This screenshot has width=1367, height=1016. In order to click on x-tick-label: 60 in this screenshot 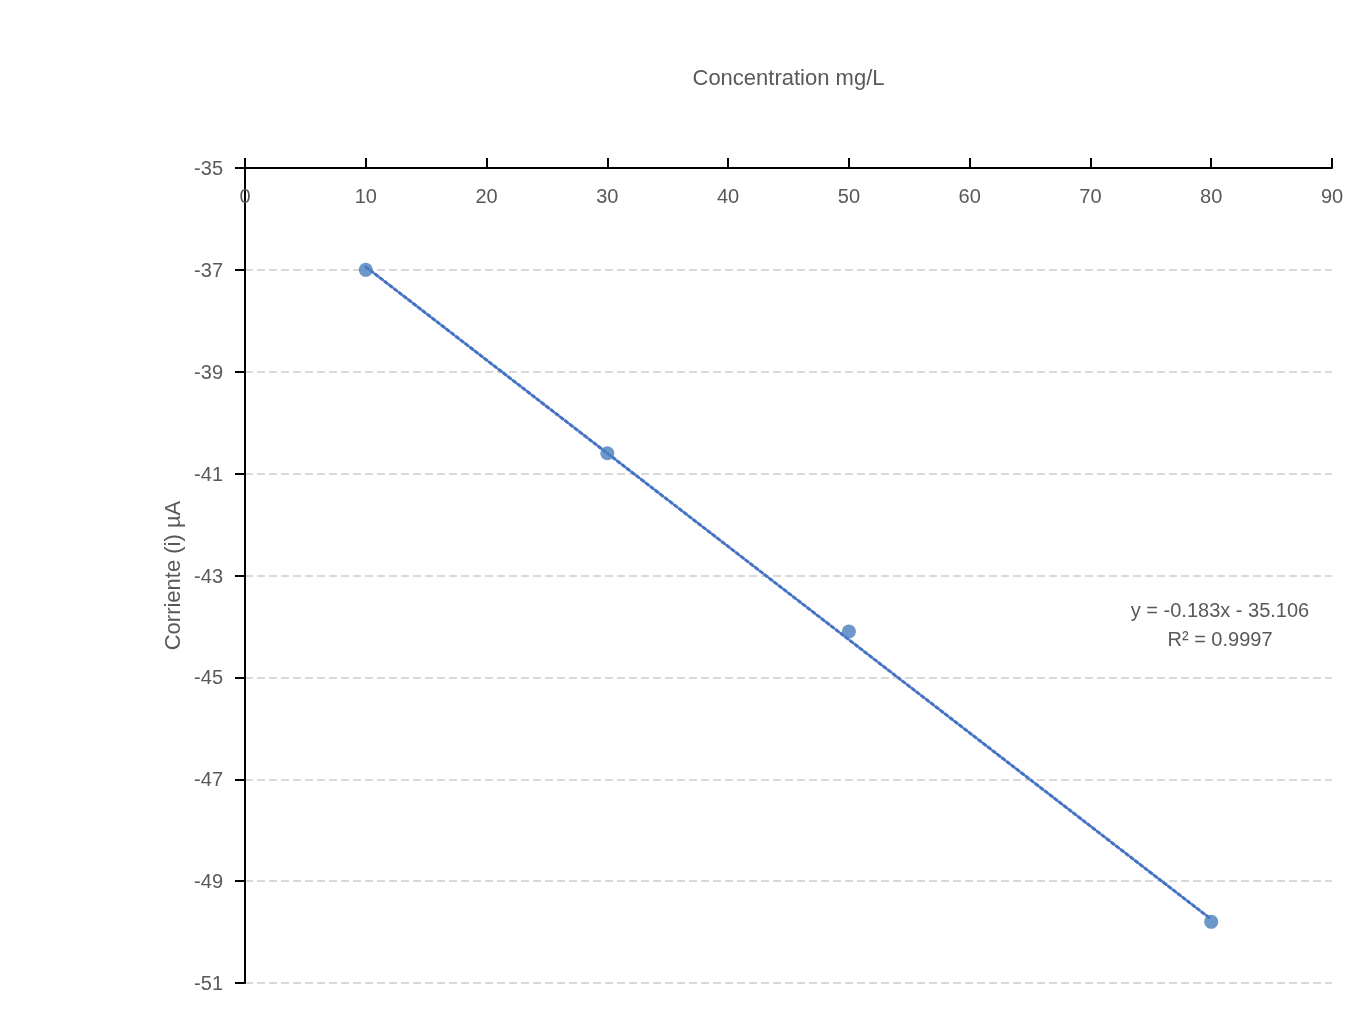, I will do `click(969, 196)`.